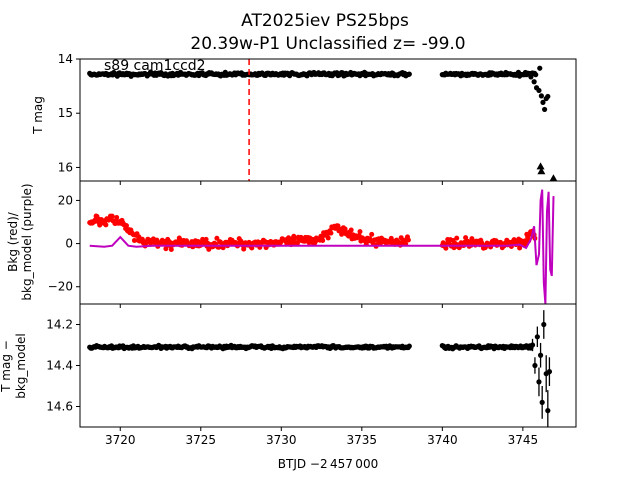 The width and height of the screenshot is (640, 480). What do you see at coordinates (59, 407) in the screenshot?
I see `y-tick-label: 14.6` at bounding box center [59, 407].